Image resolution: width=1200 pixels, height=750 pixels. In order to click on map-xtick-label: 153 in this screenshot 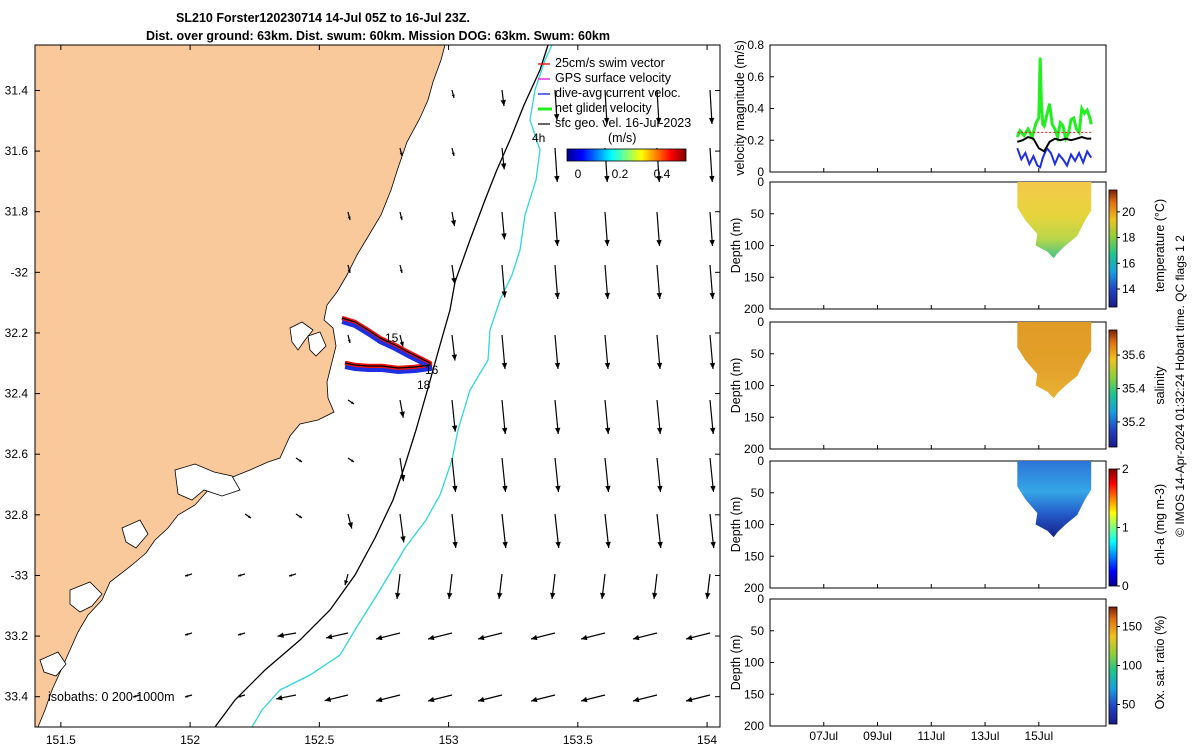, I will do `click(449, 740)`.